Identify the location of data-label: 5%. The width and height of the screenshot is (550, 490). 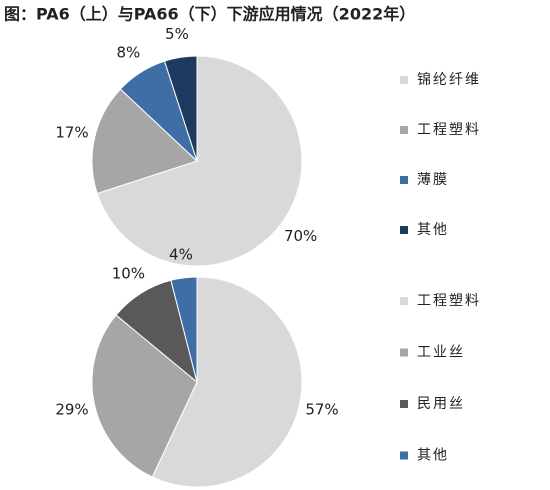
(177, 34).